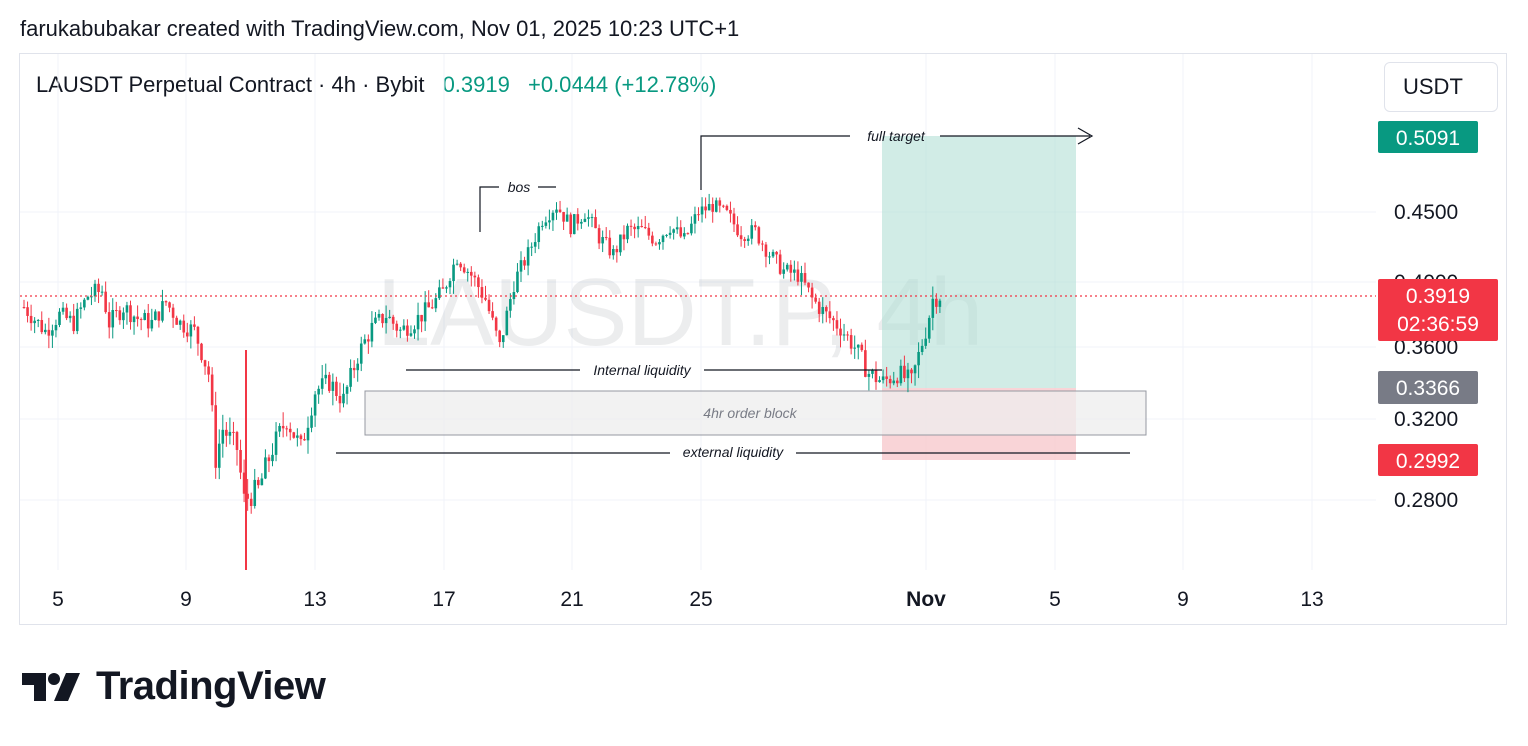 This screenshot has width=1528, height=746. What do you see at coordinates (571, 599) in the screenshot?
I see `x-tick-label: 21` at bounding box center [571, 599].